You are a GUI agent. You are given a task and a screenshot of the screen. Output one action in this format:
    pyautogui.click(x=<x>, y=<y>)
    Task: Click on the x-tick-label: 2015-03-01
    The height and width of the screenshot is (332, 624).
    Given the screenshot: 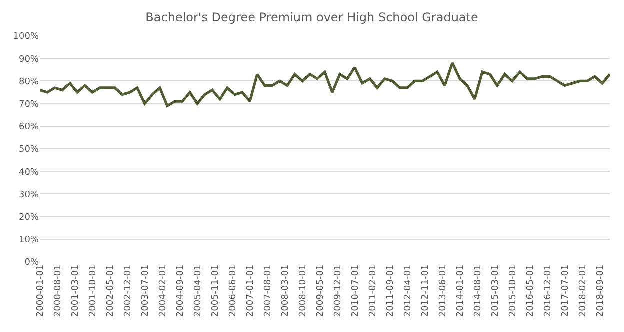 What is the action you would take?
    pyautogui.click(x=495, y=291)
    